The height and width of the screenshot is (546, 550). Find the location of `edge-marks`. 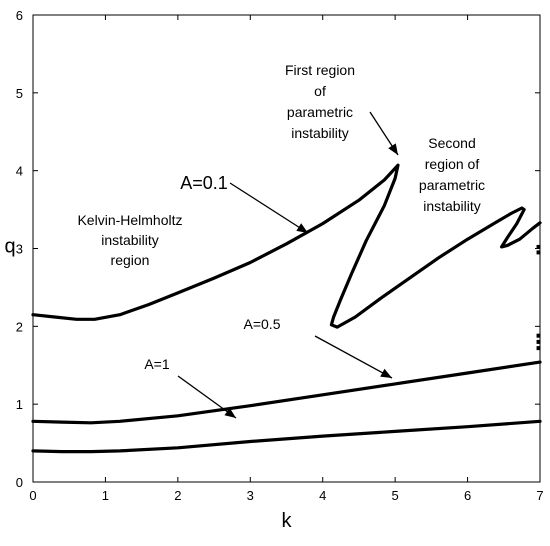

edge-marks is located at coordinates (538, 297).